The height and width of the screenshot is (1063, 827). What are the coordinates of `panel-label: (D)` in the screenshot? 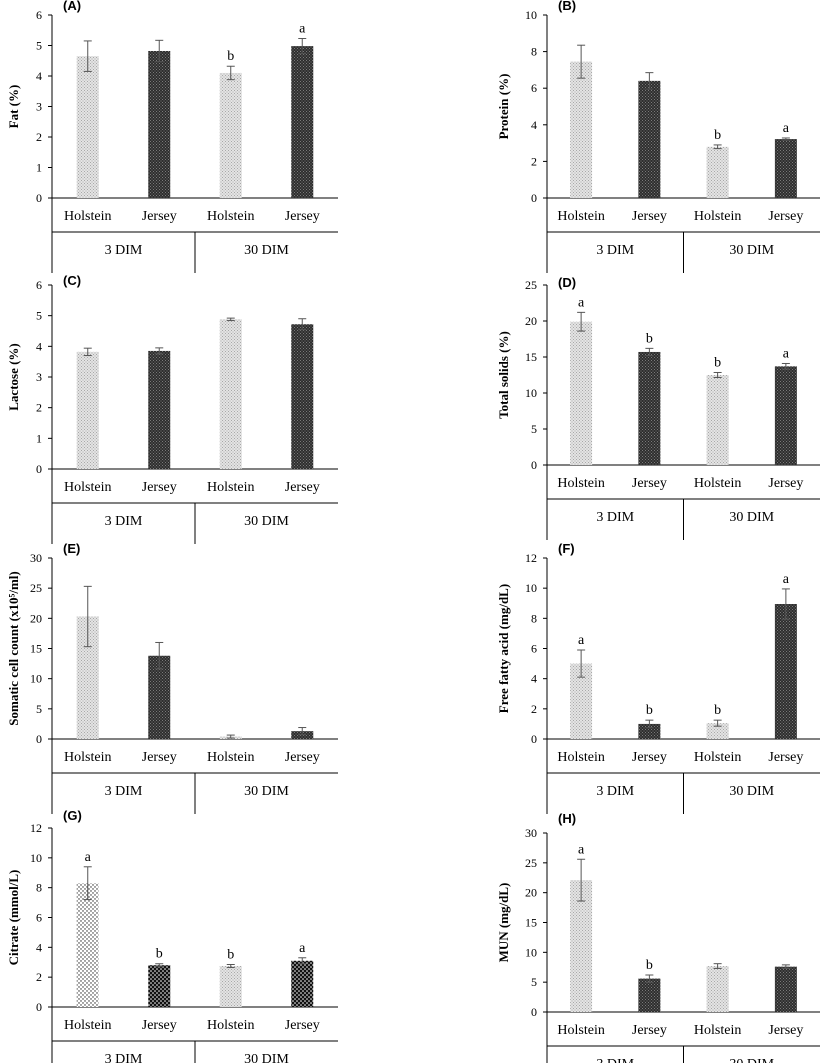 It's located at (567, 282).